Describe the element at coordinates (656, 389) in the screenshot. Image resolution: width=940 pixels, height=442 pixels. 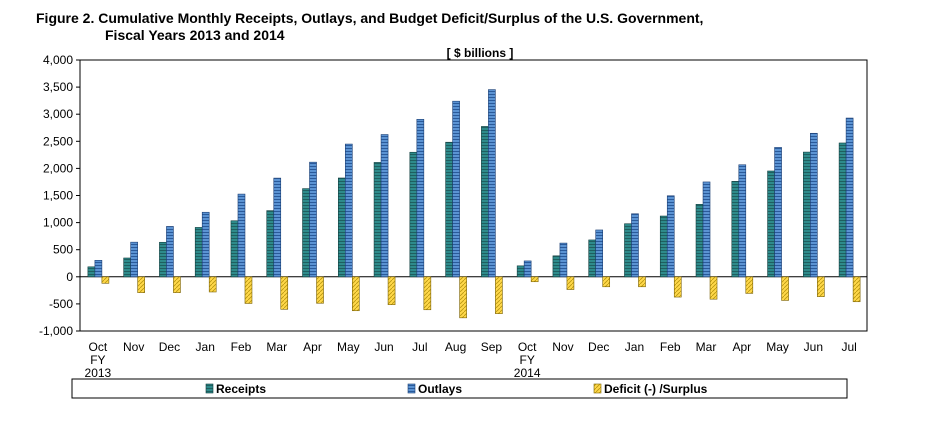
I see `legend-label: Deficit (-) /Surplus` at that location.